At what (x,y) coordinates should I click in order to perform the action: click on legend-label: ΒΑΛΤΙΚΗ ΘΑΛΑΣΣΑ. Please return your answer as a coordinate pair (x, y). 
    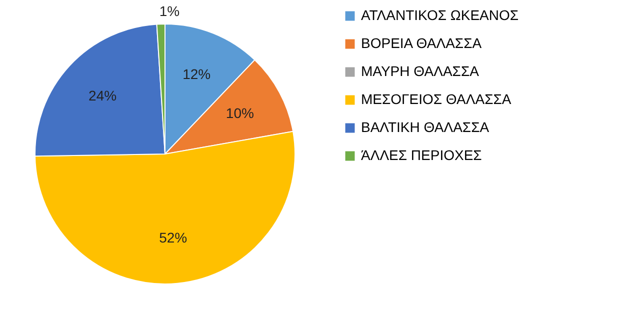
    Looking at the image, I should click on (425, 127).